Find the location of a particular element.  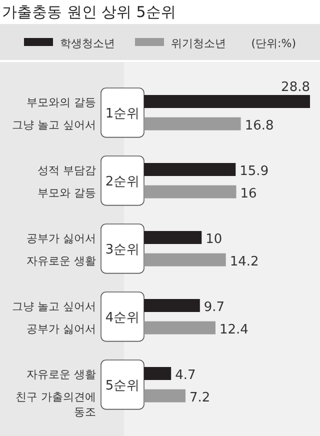

legend-item: 학생청소년 is located at coordinates (69, 43).